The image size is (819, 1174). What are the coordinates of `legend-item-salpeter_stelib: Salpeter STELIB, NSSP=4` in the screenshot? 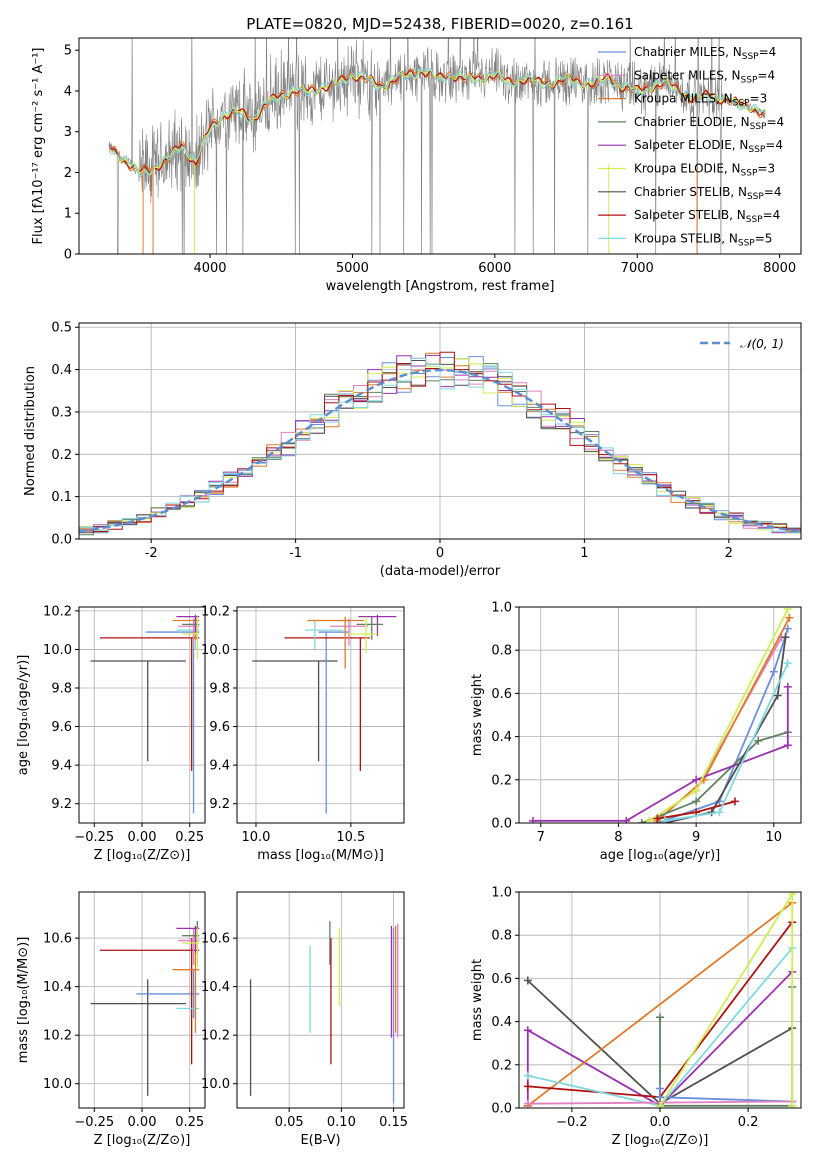 It's located at (689, 216).